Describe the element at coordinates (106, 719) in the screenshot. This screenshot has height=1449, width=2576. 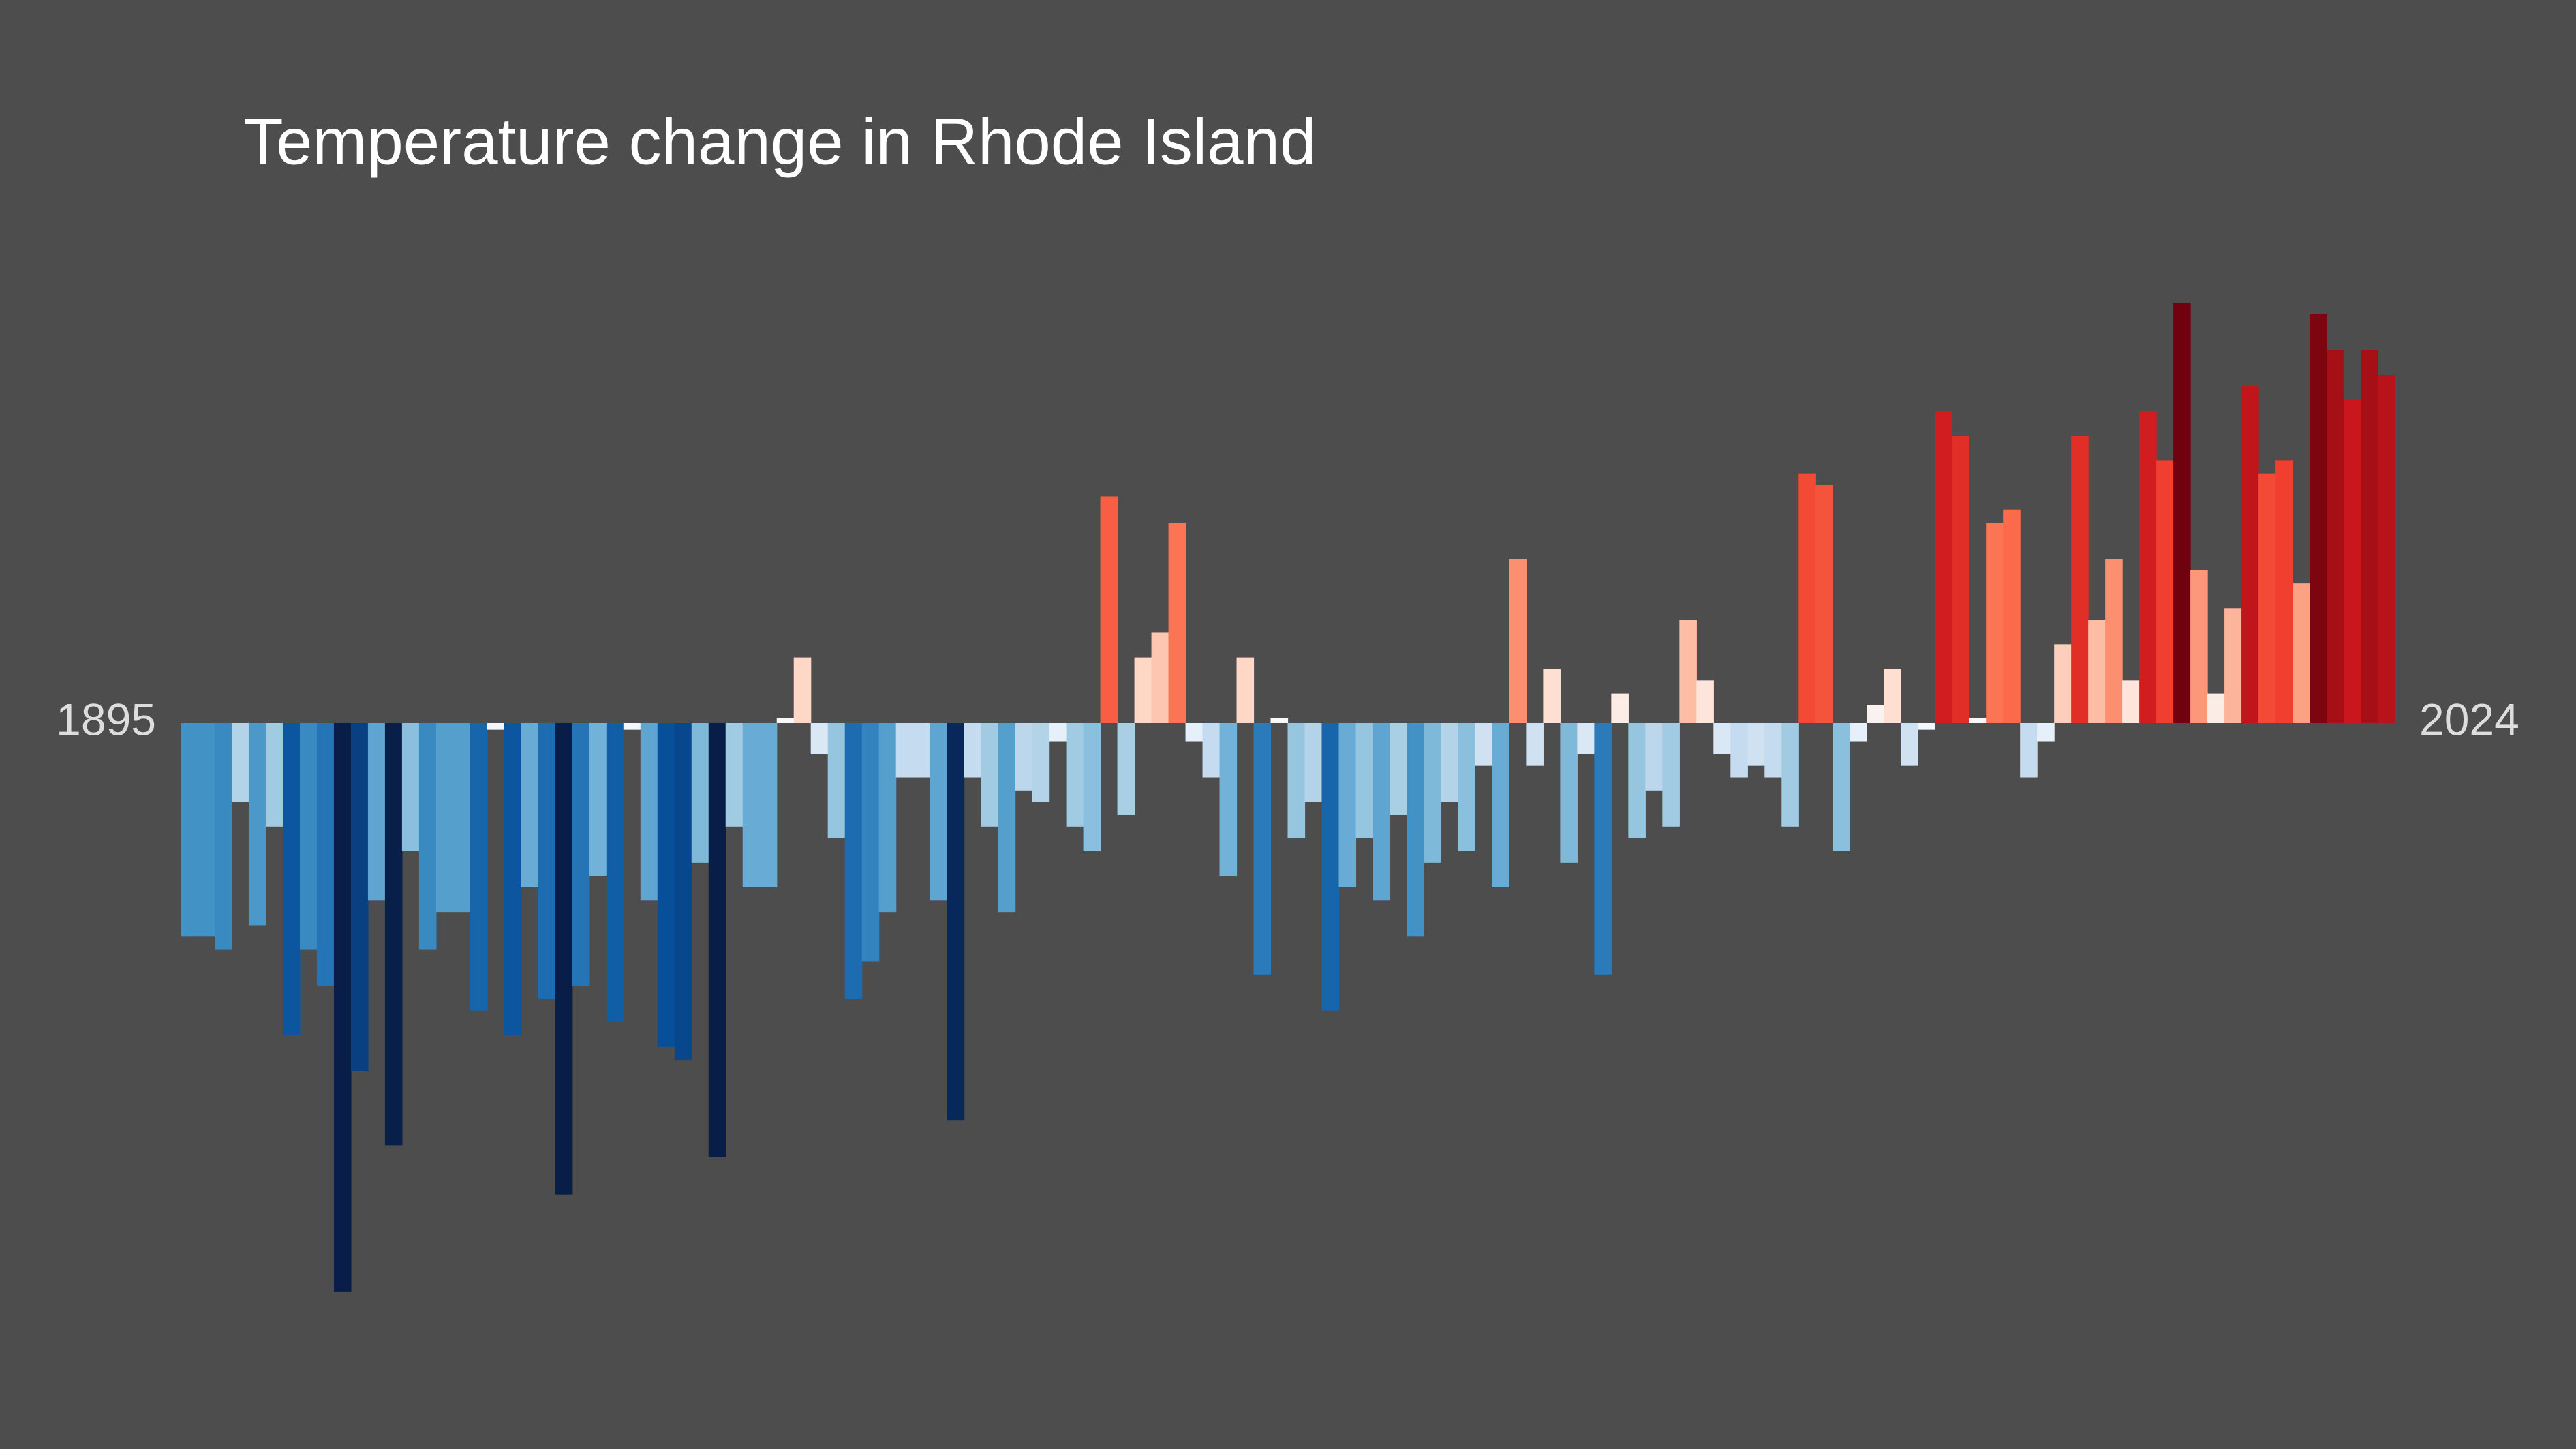
I see `x-tick-label: 1895` at that location.